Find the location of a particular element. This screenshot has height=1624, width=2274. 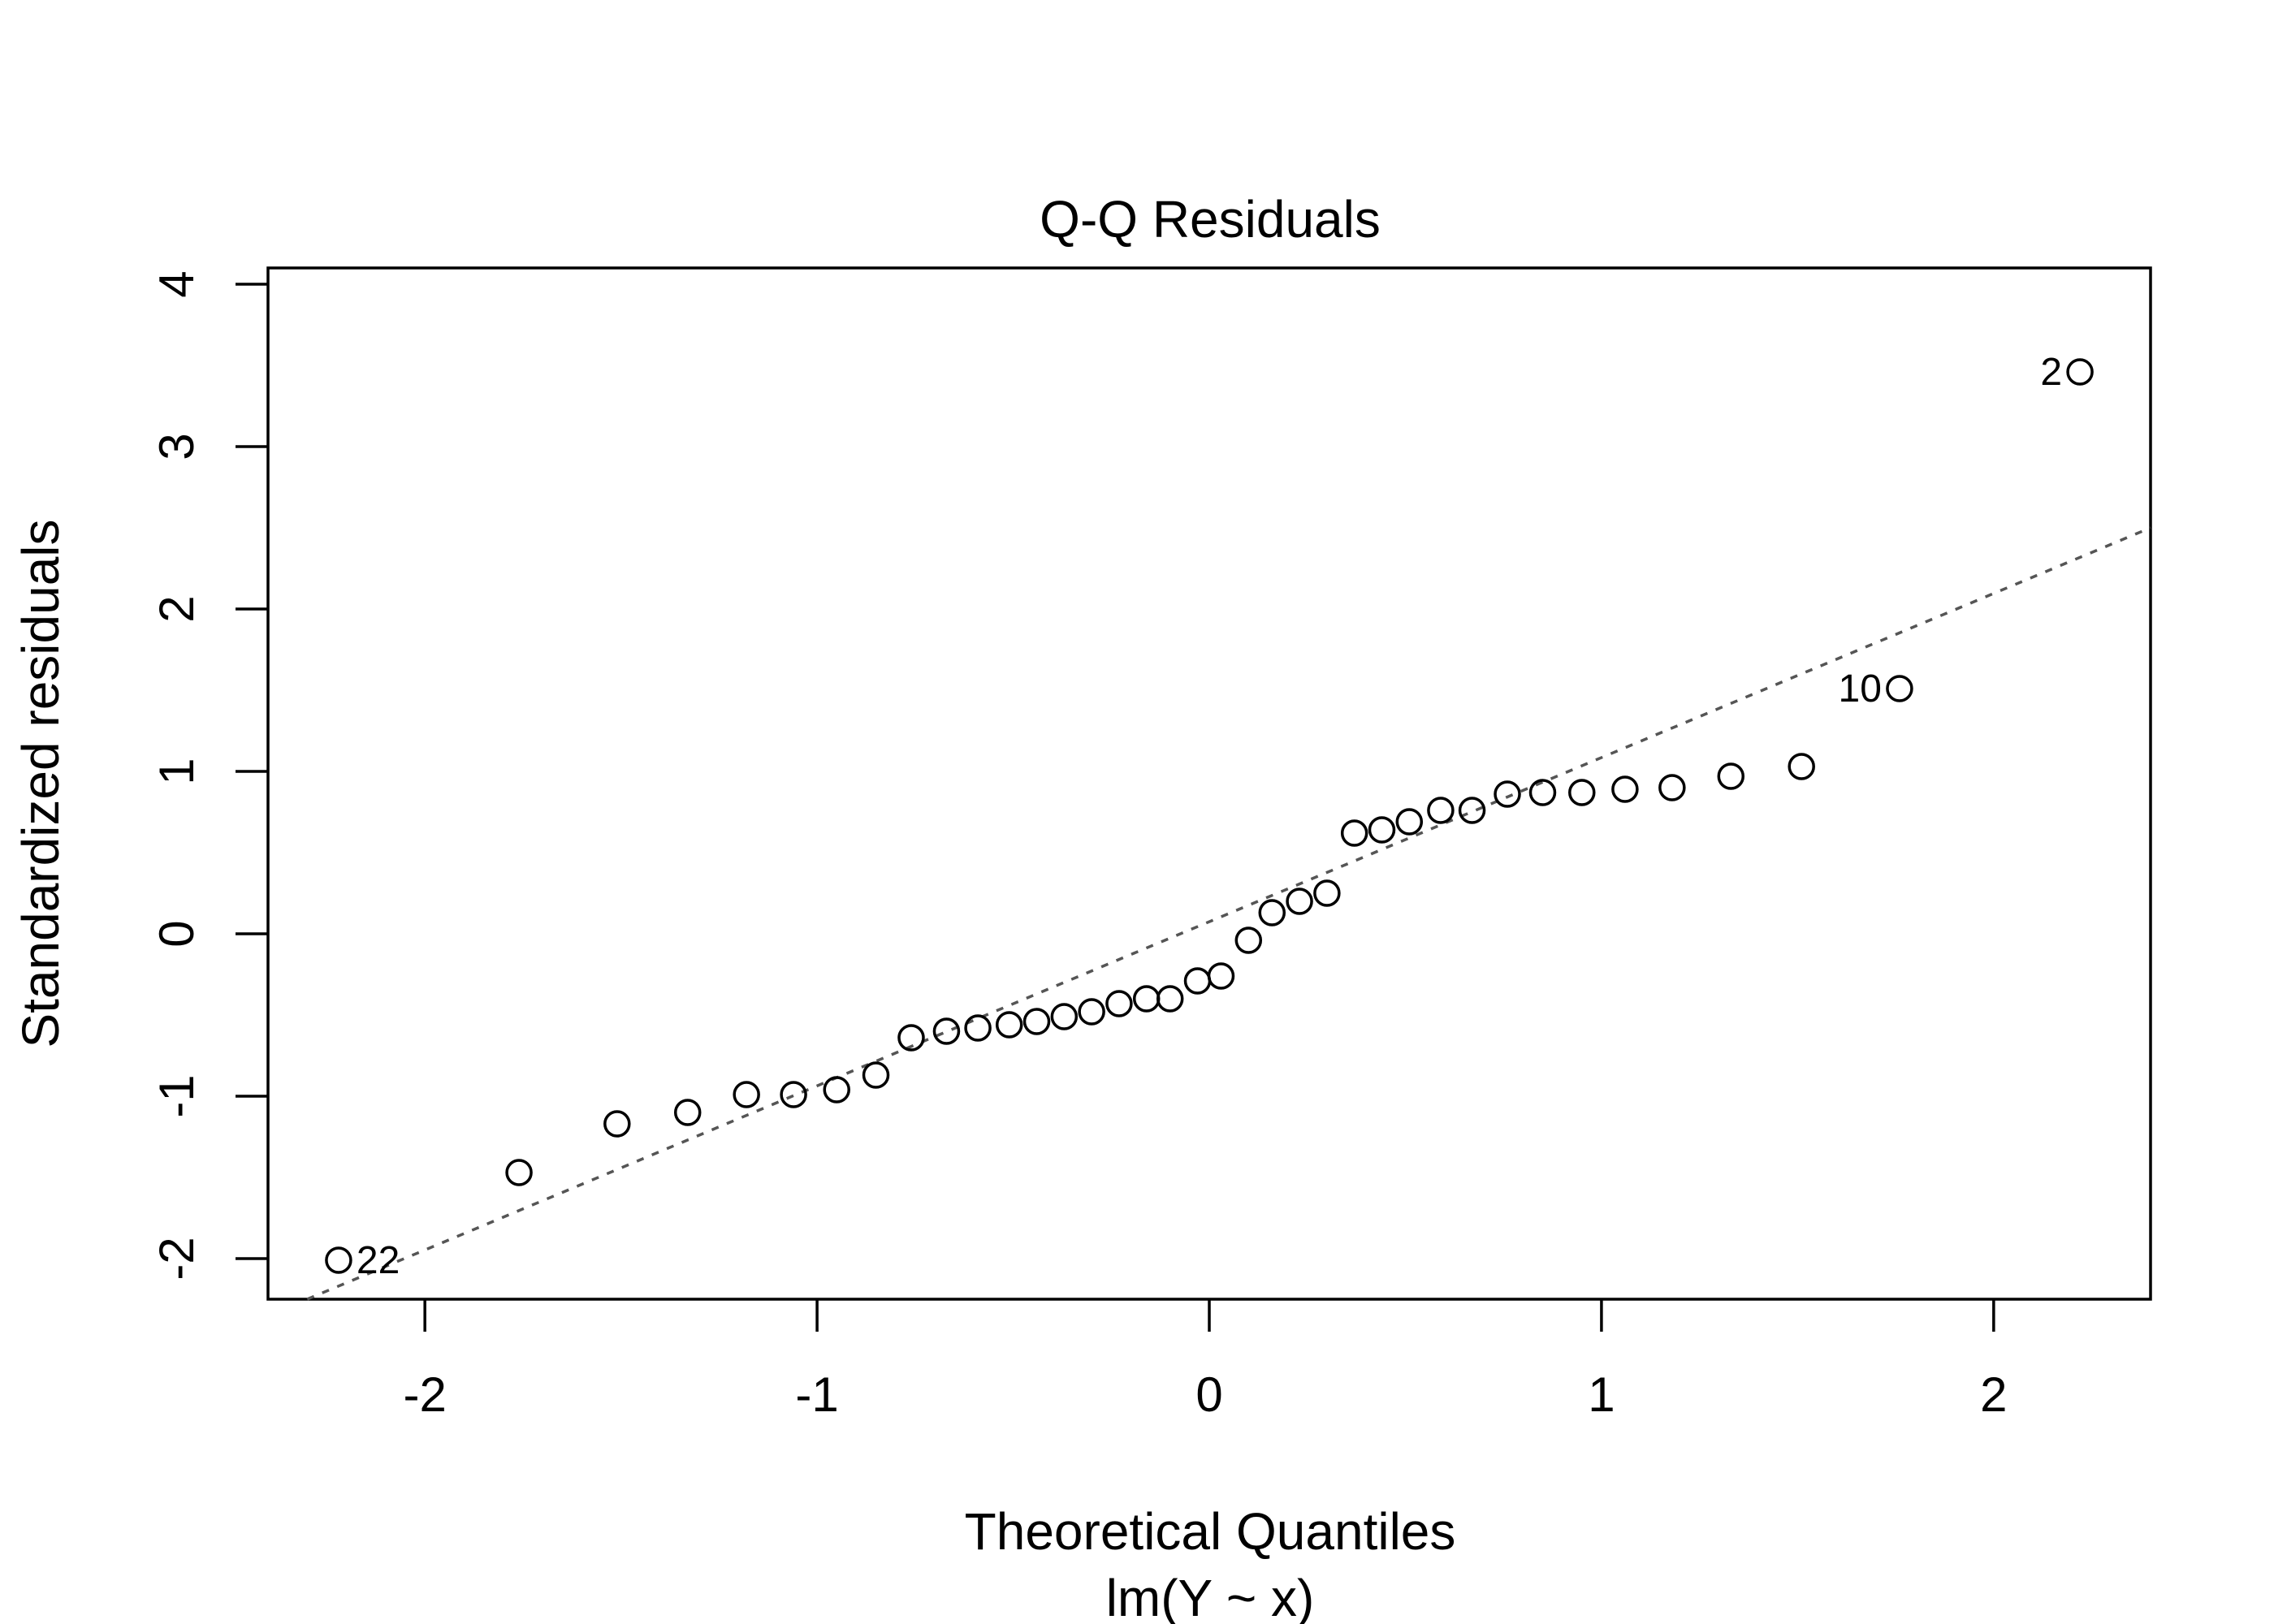

x-axis-sublabel: lm(Y ~ x) is located at coordinates (1210, 1597).